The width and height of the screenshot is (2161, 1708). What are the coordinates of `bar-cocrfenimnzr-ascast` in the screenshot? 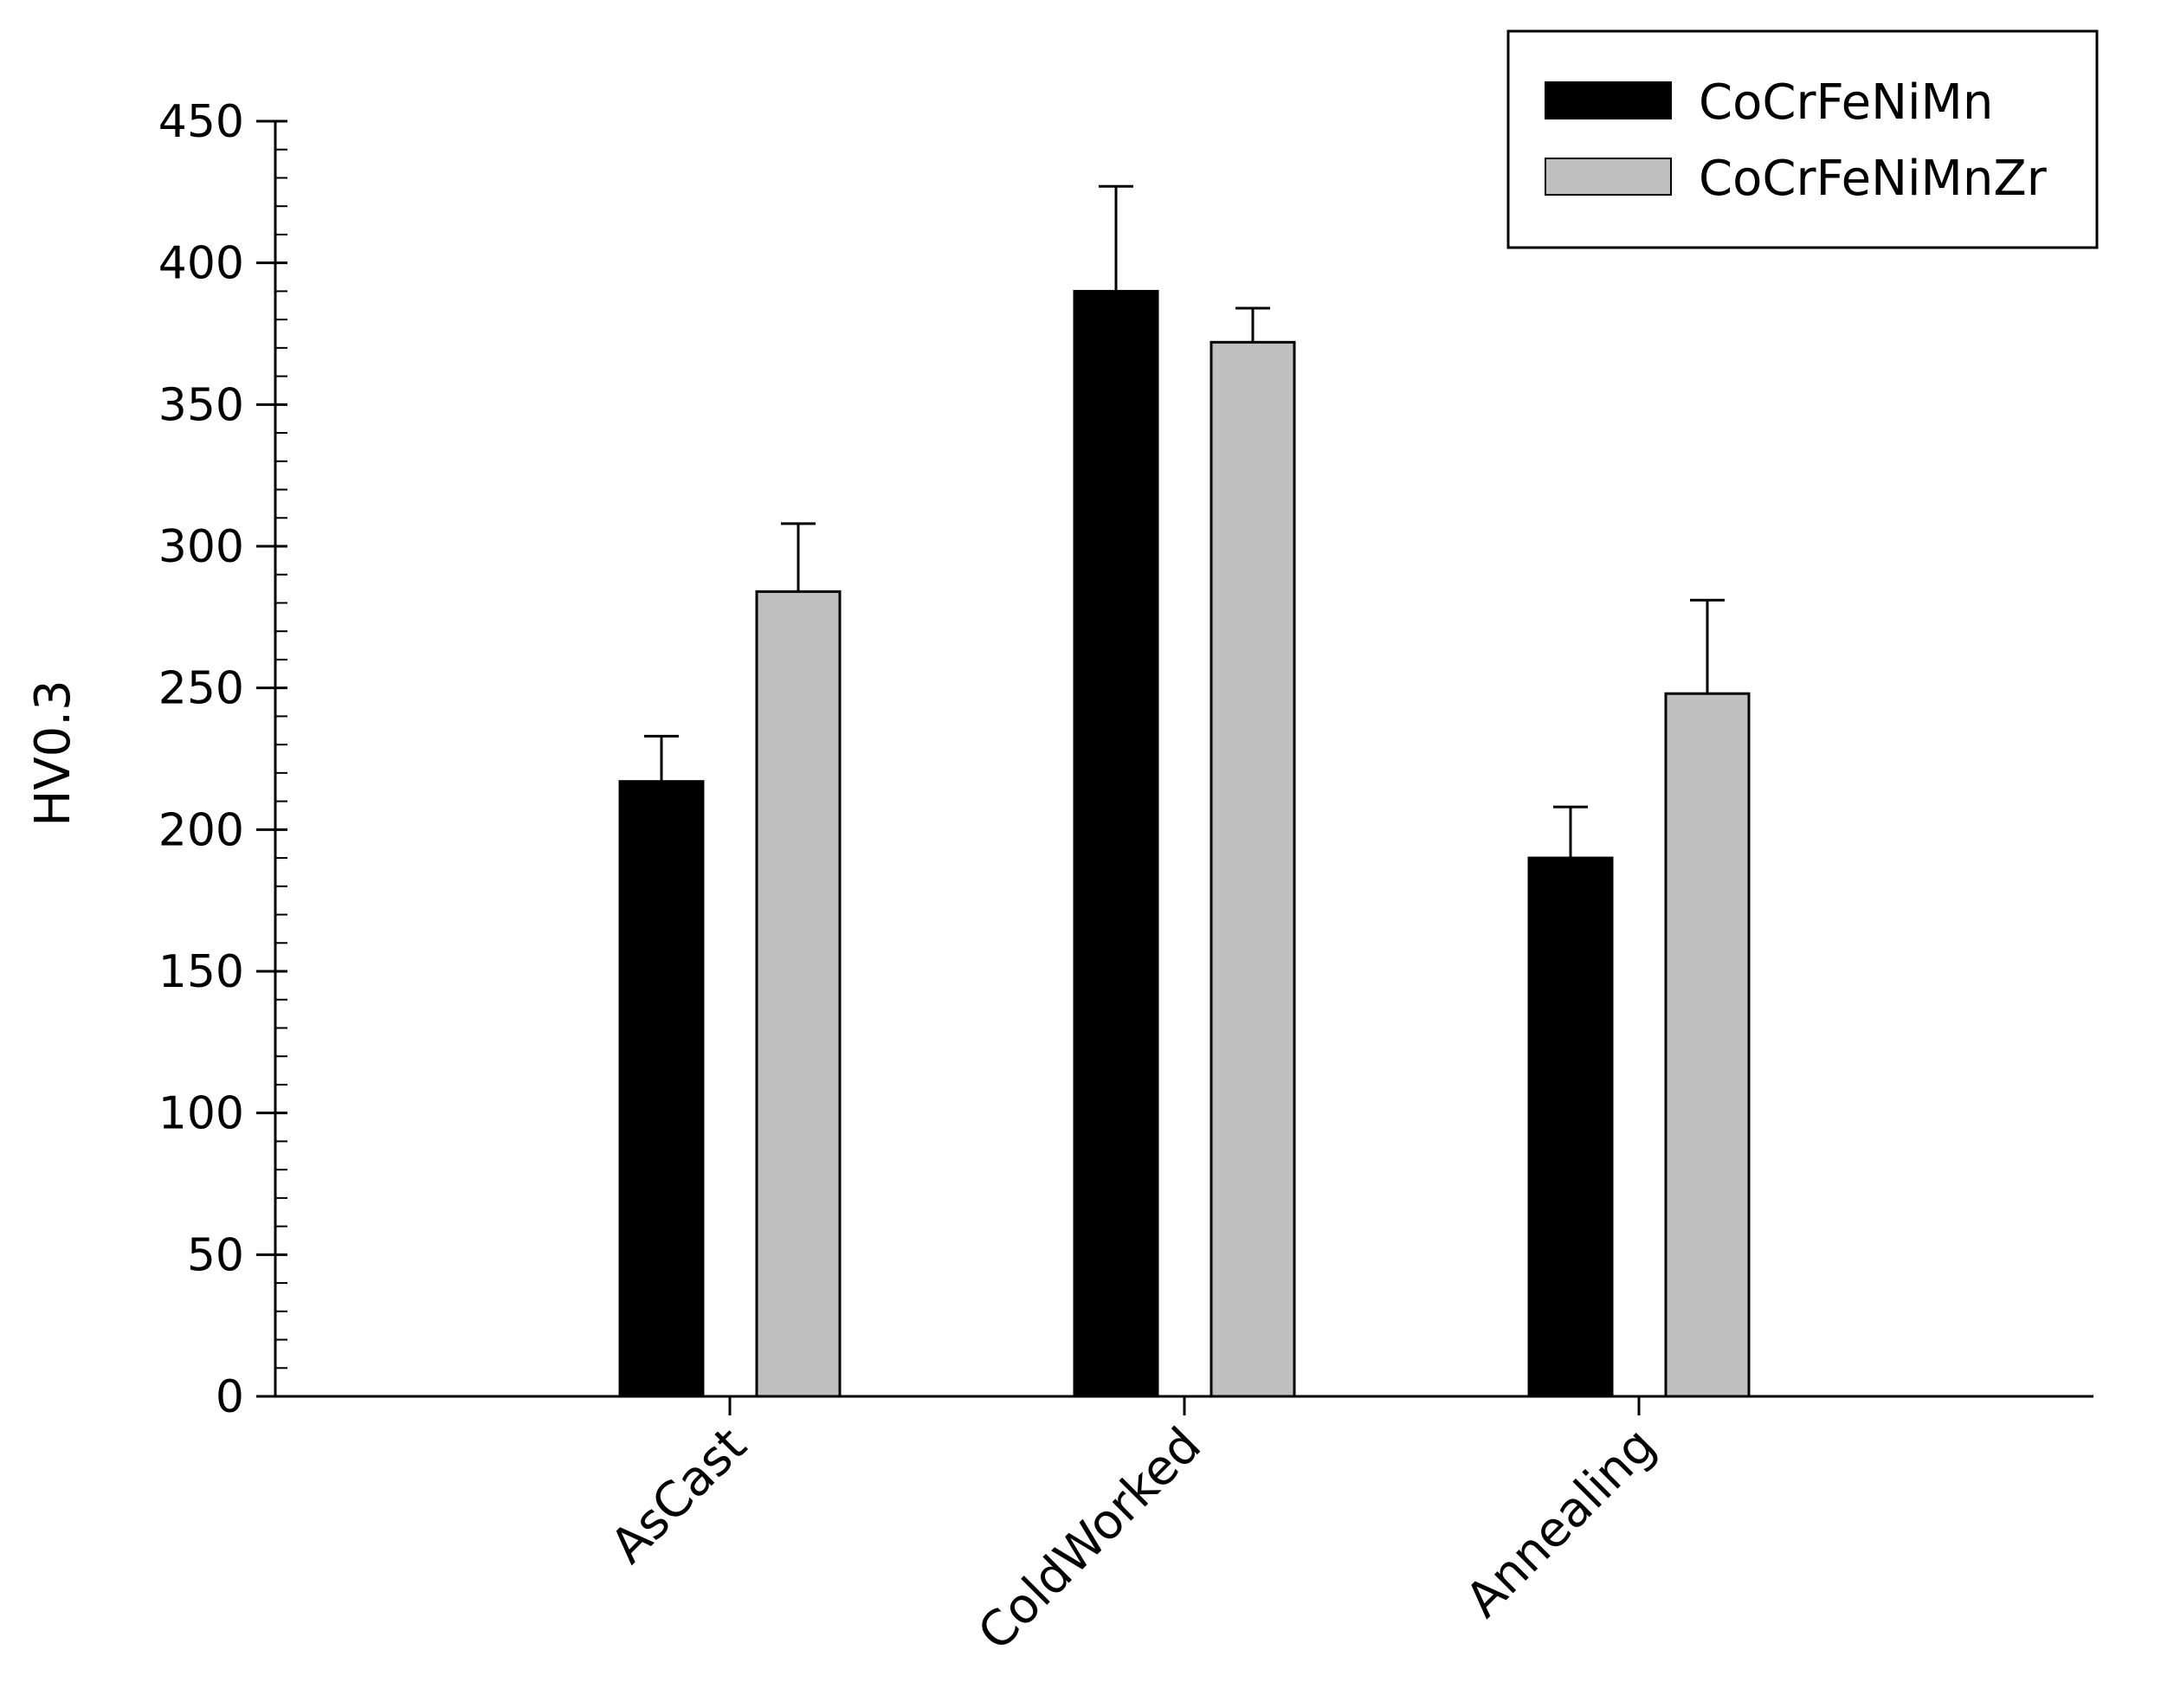 It's located at (798, 994).